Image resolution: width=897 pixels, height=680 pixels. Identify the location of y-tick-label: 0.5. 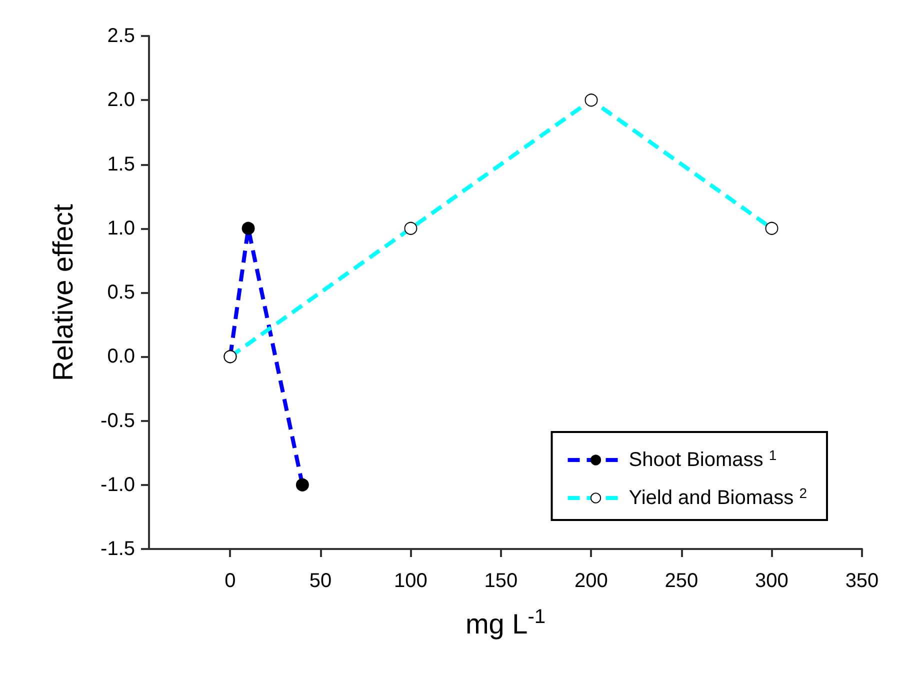
(121, 293).